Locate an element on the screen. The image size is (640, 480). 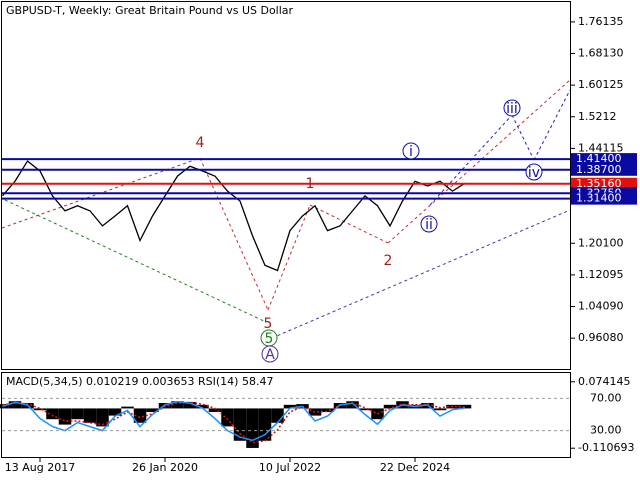
y2-tick-label: 30.00 is located at coordinates (606, 430).